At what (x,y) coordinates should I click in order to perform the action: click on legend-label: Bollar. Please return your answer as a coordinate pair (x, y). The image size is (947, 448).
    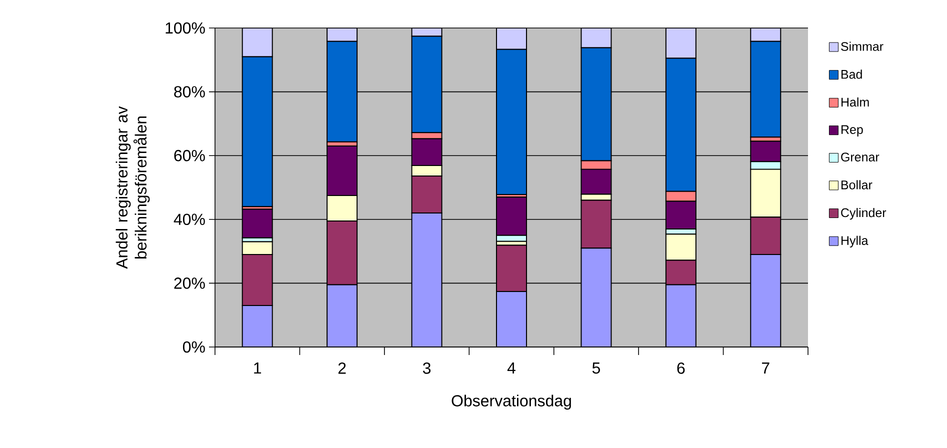
    Looking at the image, I should click on (857, 185).